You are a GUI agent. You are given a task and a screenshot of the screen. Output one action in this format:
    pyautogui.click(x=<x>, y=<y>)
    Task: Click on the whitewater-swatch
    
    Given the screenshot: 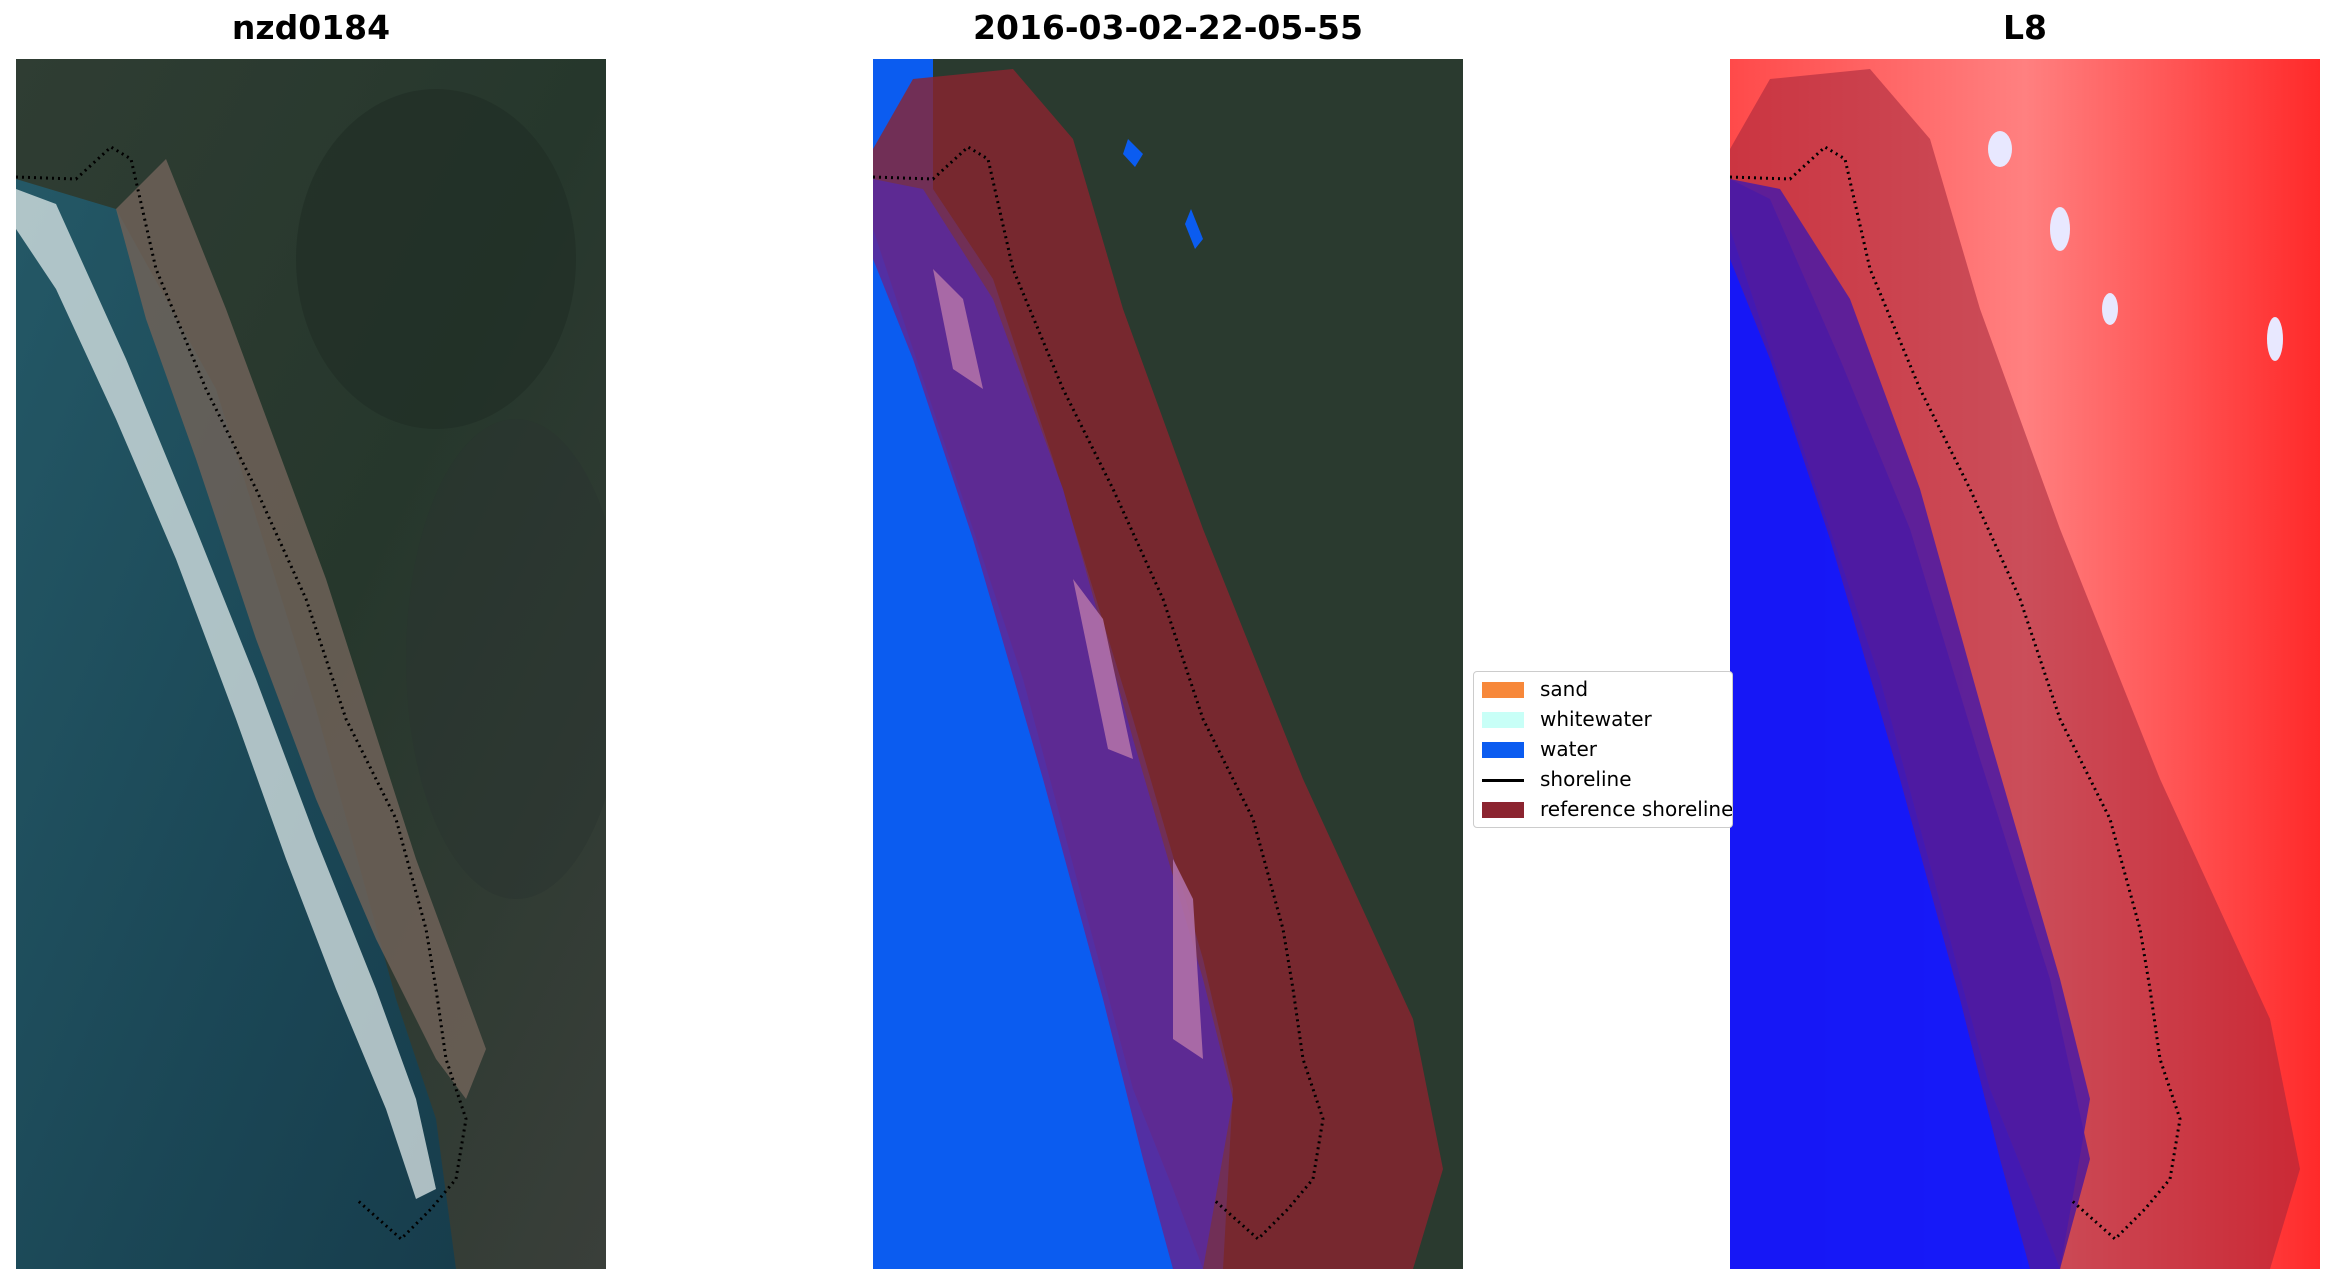 What is the action you would take?
    pyautogui.click(x=1503, y=720)
    